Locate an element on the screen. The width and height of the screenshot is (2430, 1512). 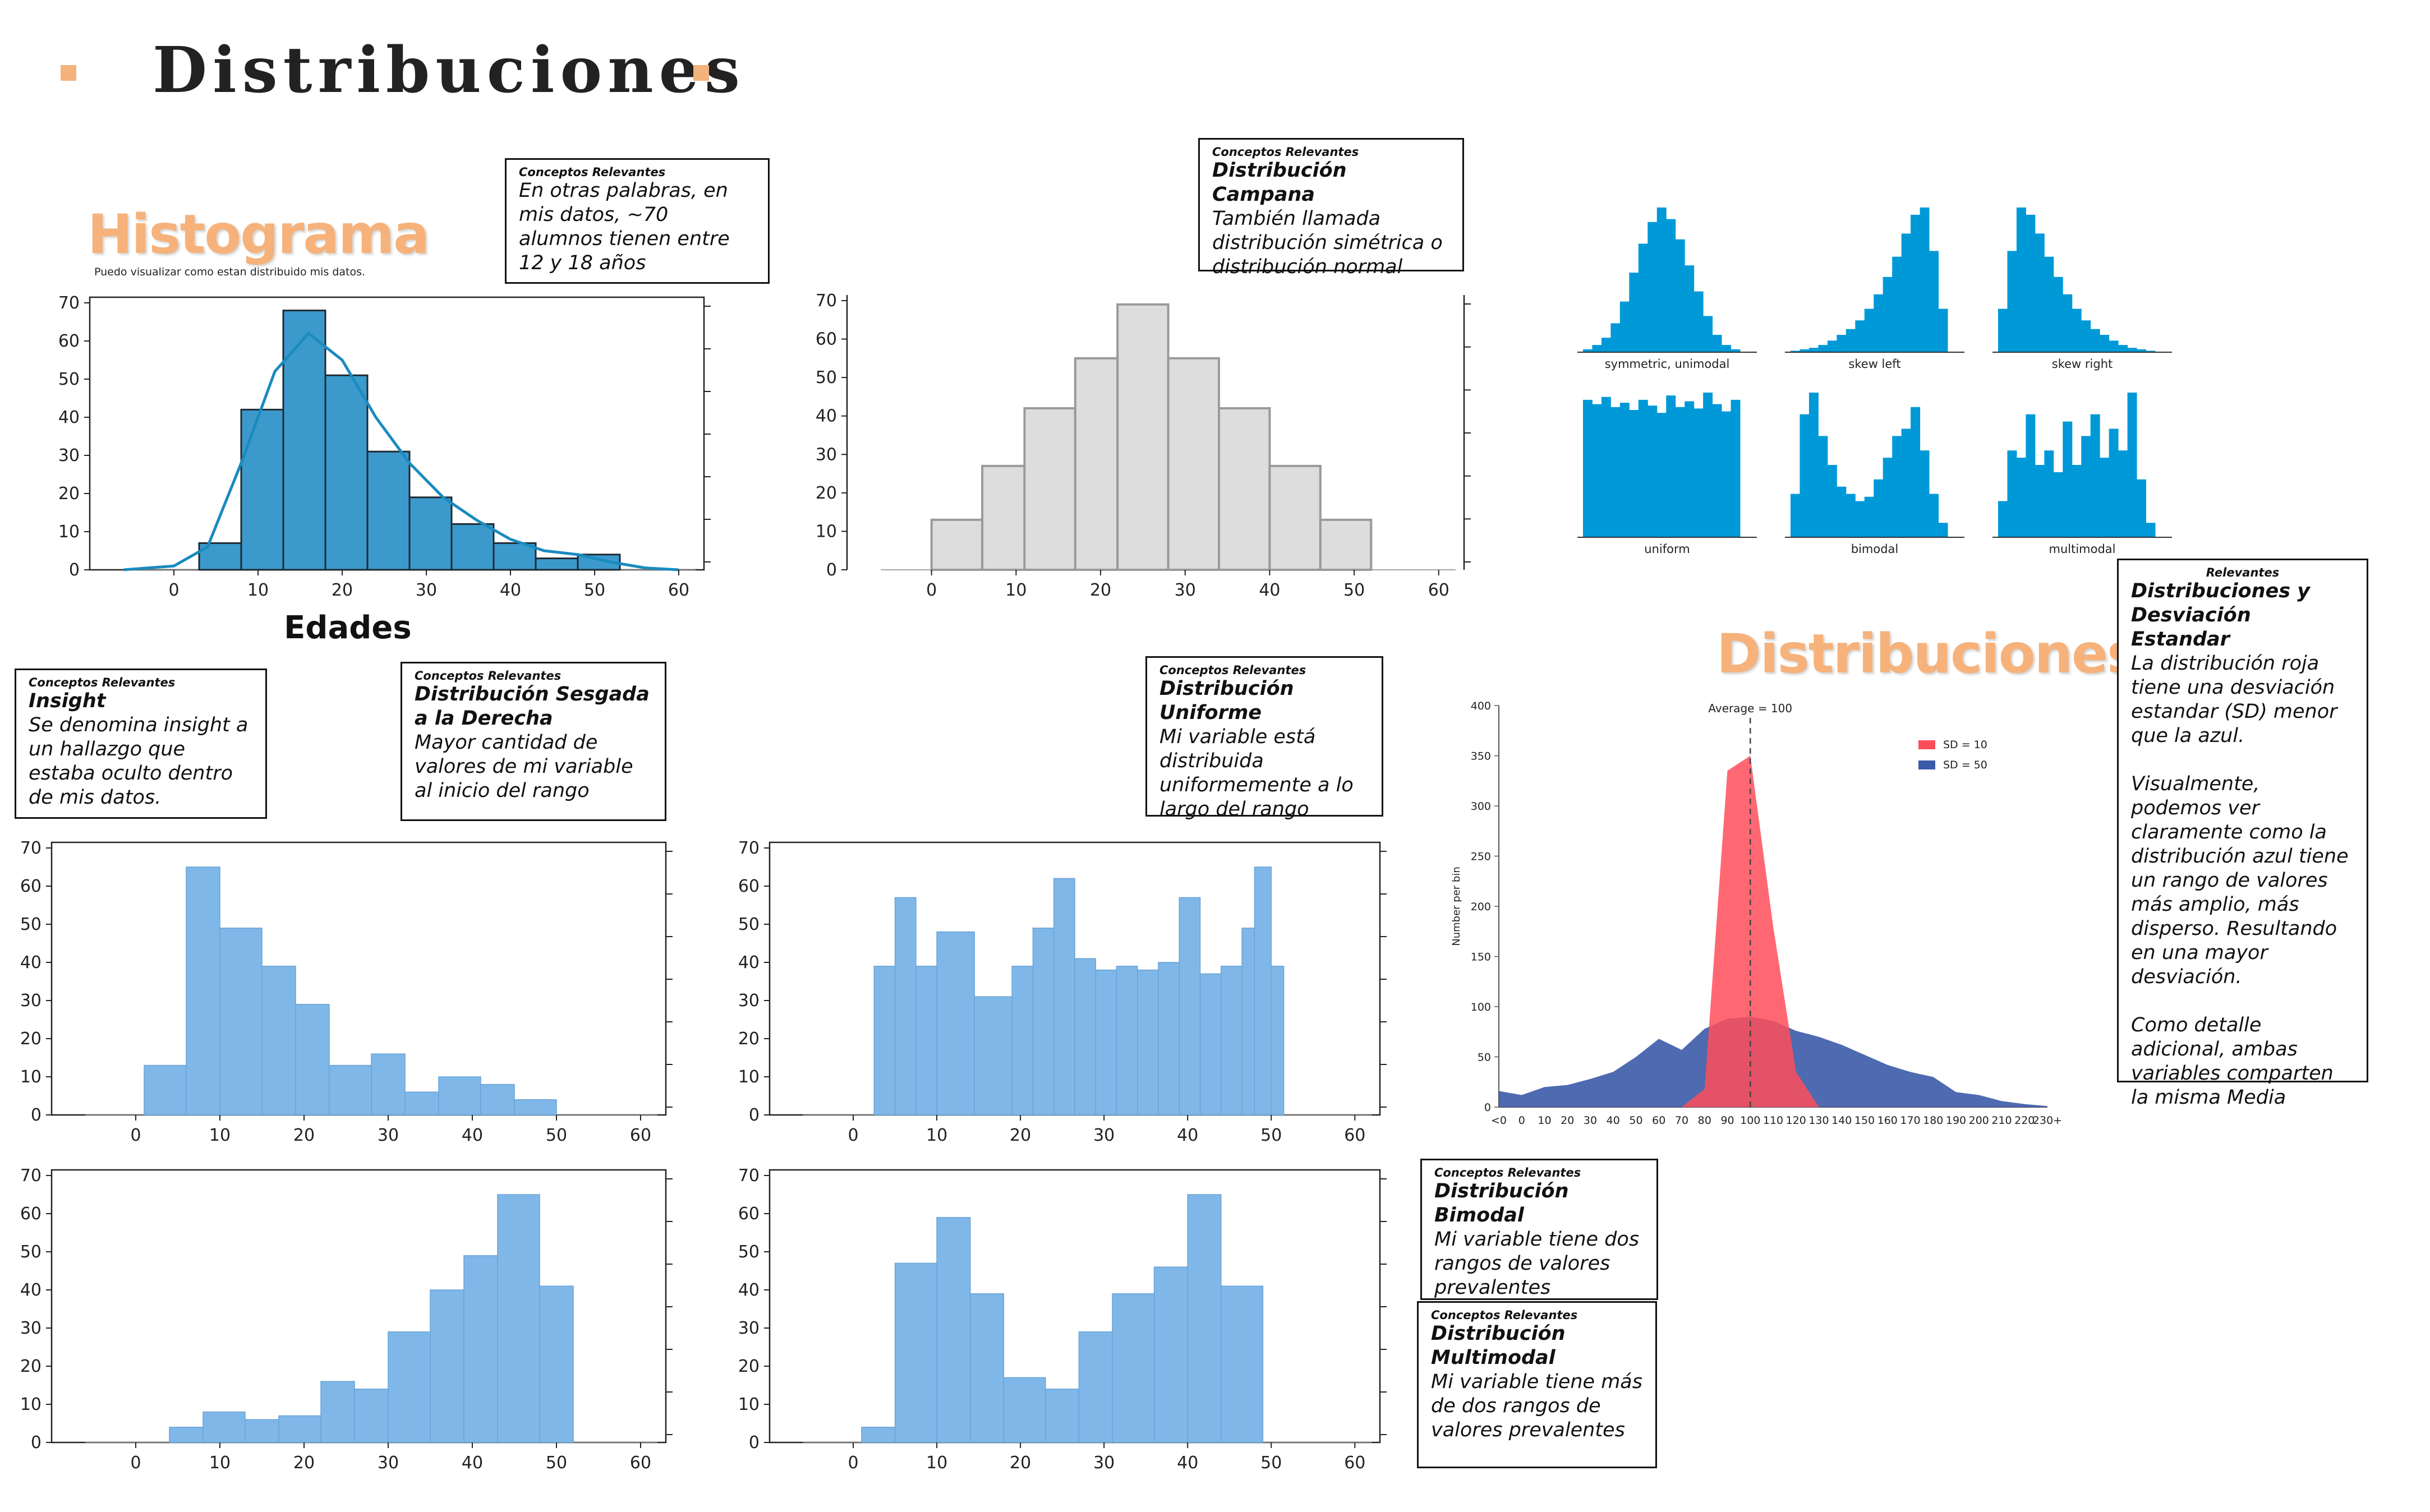
x-tick-label: 140 is located at coordinates (1841, 1120).